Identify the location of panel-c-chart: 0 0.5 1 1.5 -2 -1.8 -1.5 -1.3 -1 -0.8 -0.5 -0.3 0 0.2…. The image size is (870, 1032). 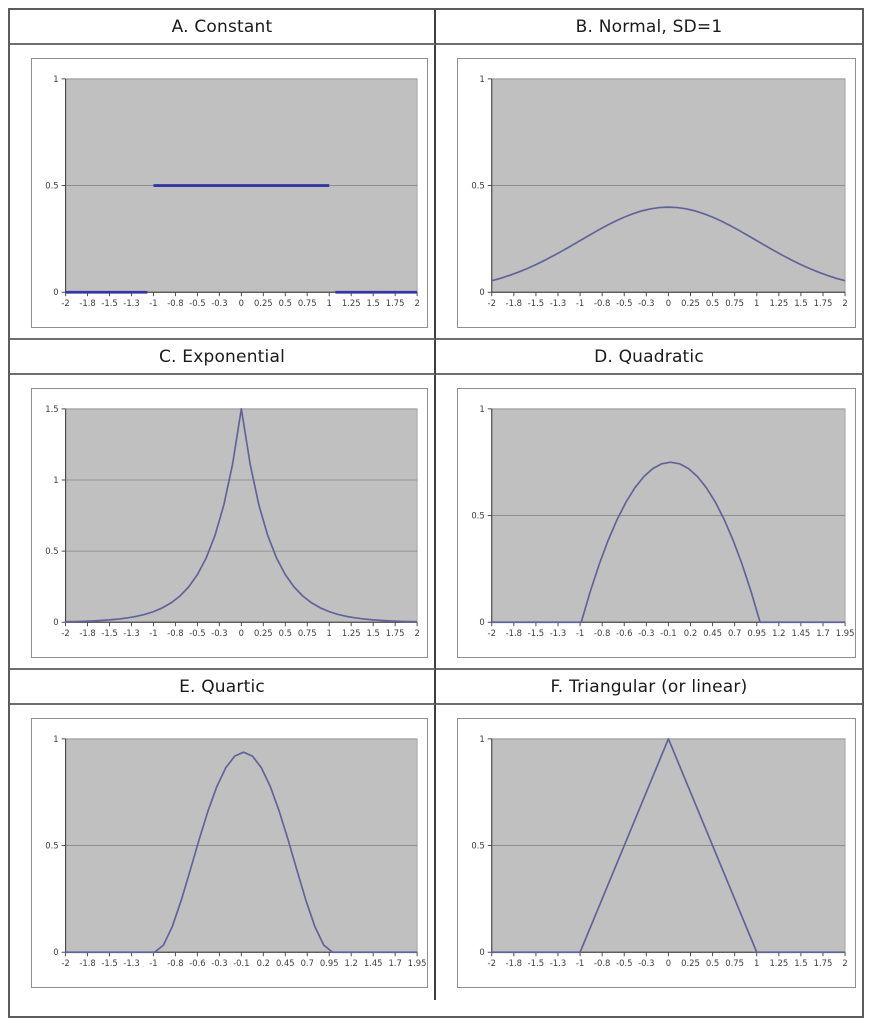
(223, 522).